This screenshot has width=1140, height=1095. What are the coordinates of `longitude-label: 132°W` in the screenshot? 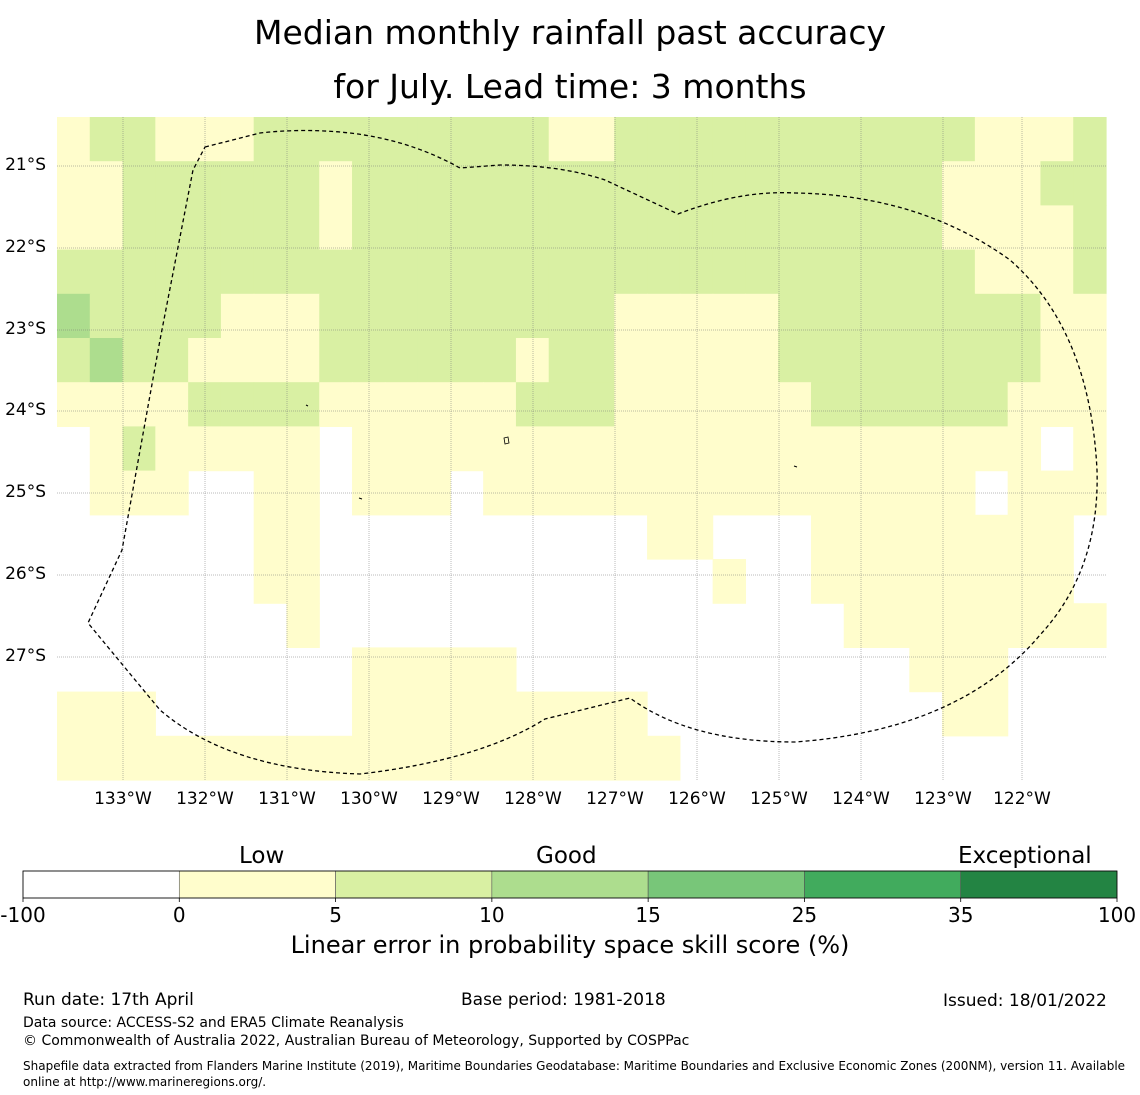 It's located at (205, 799).